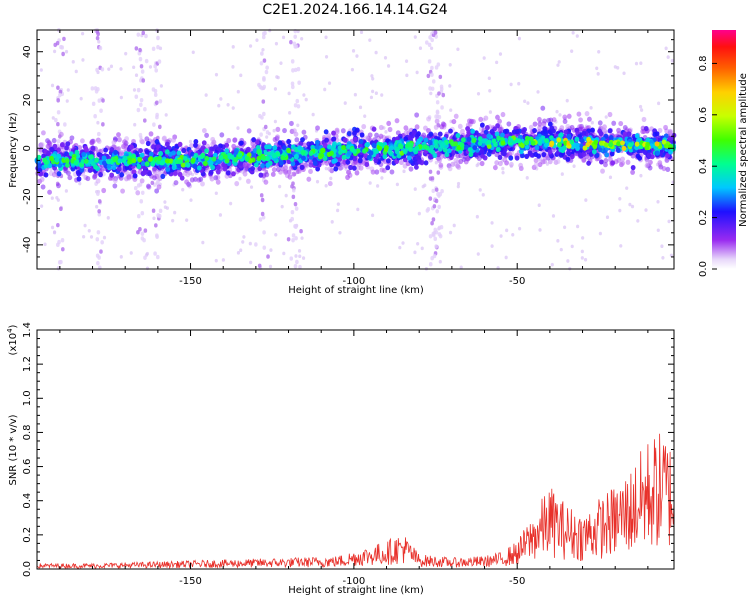 The height and width of the screenshot is (600, 750). Describe the element at coordinates (517, 281) in the screenshot. I see `spectrogram-xtick-label: -50` at that location.